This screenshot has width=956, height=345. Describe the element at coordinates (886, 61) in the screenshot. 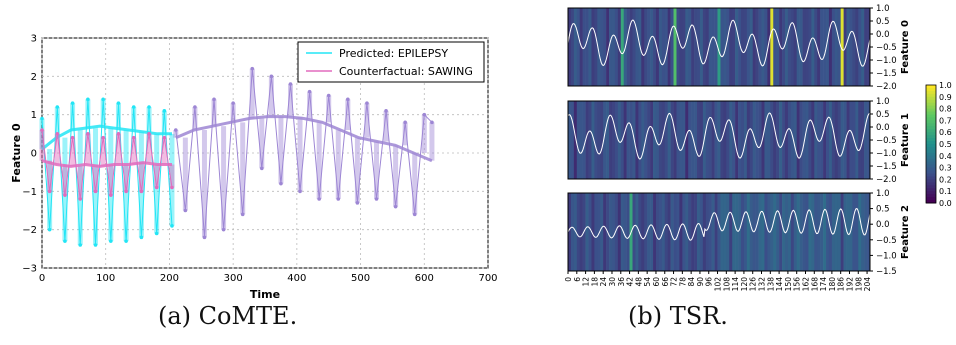

I see `y-tick-label: −1.0` at that location.